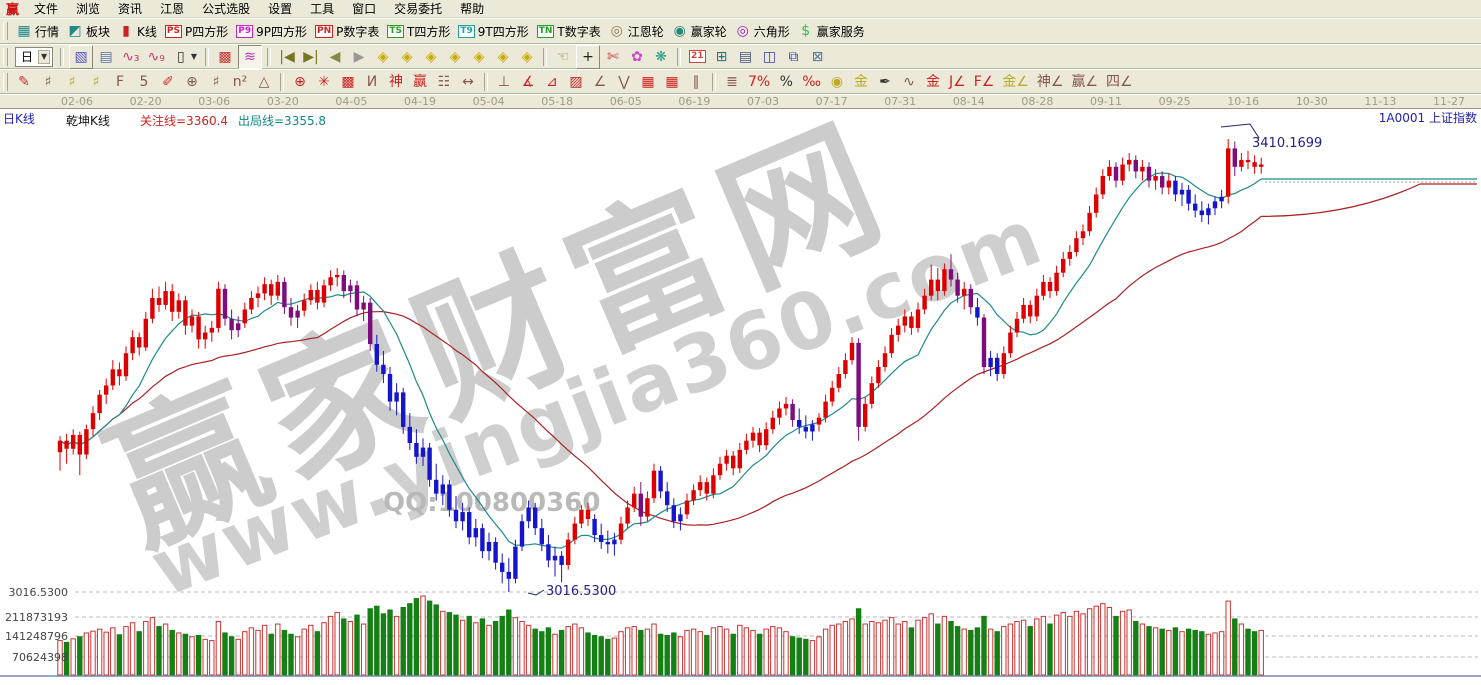  What do you see at coordinates (250, 56) in the screenshot?
I see `timeshare-button: ≋` at bounding box center [250, 56].